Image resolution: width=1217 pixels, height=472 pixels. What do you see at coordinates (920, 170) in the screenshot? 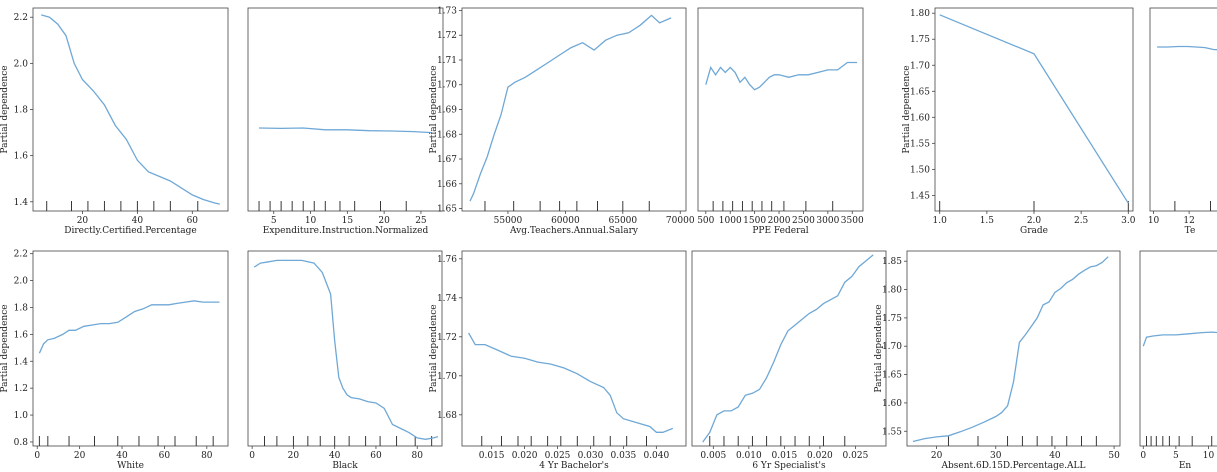
I see `y-tick-label: 1.50` at bounding box center [920, 170].